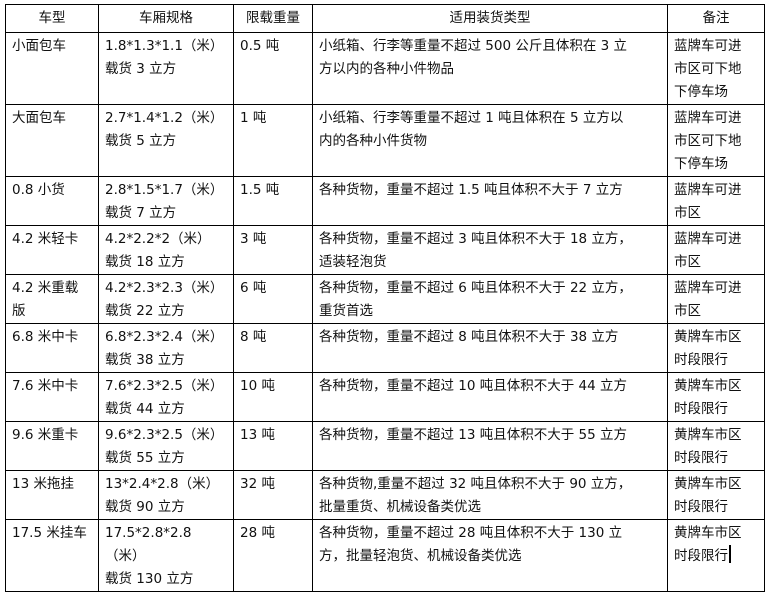  I want to click on cell-load: 8 吨, so click(273, 348).